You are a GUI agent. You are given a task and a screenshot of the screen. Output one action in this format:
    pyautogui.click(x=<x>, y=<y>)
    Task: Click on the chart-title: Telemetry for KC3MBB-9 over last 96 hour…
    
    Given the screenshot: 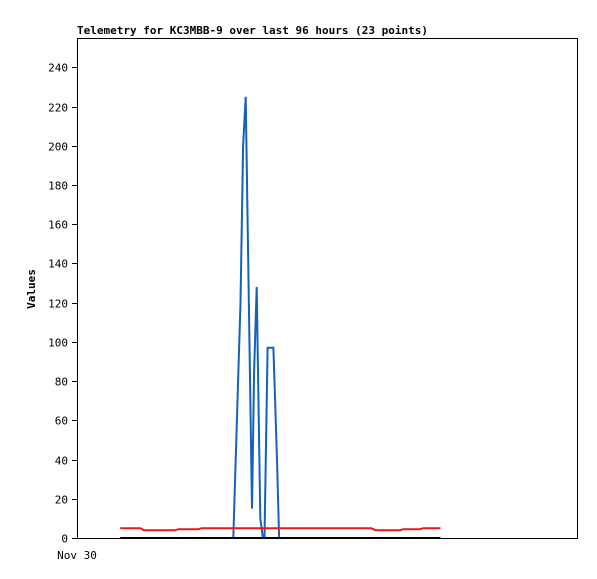 What is the action you would take?
    pyautogui.click(x=252, y=30)
    